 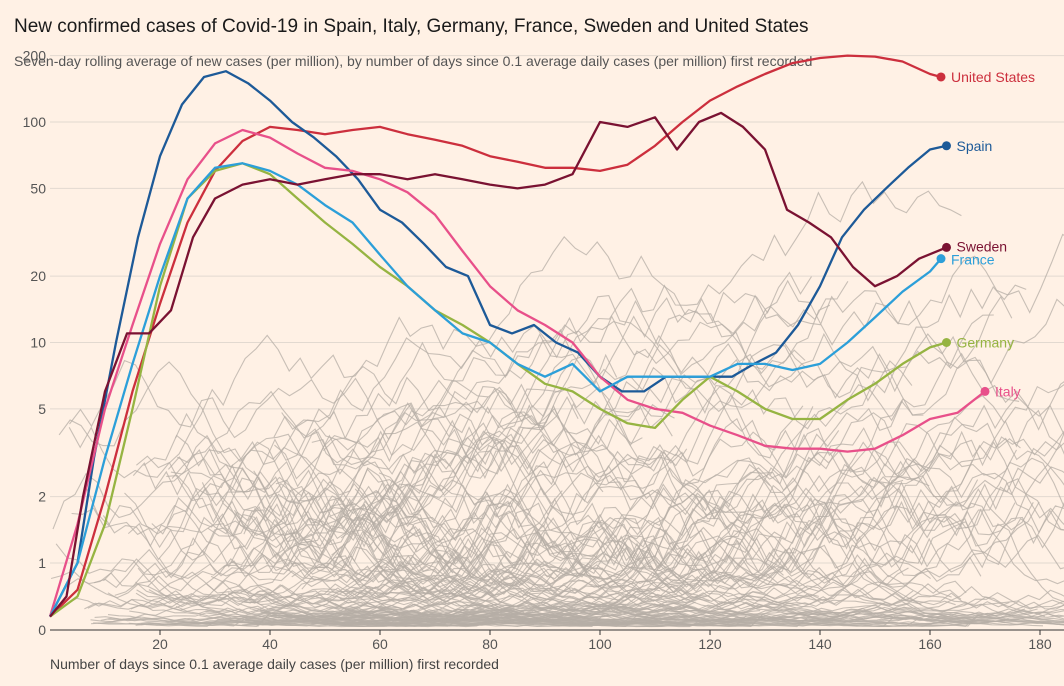 I want to click on series-label-germany: Germany, so click(x=986, y=343).